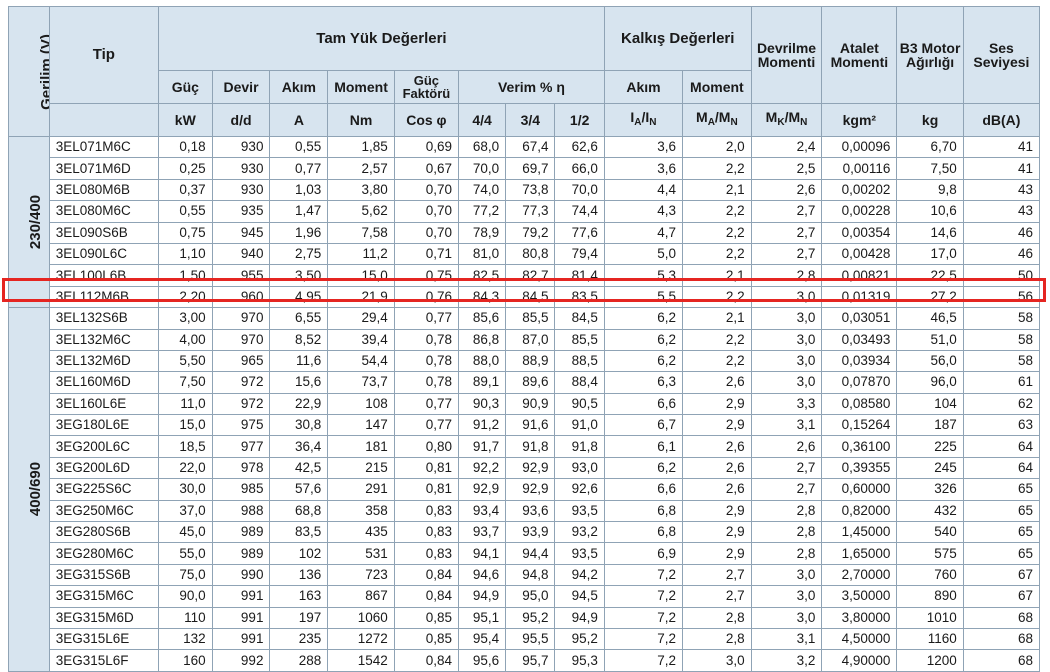 The height and width of the screenshot is (672, 1050). I want to click on value-cell: 163, so click(299, 596).